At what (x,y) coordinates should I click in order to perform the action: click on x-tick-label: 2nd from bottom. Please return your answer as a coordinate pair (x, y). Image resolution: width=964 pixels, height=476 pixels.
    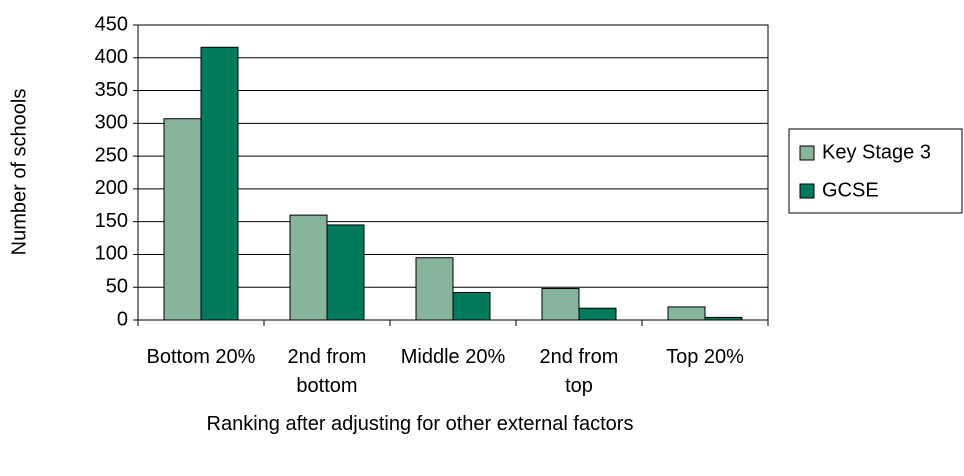
    Looking at the image, I should click on (327, 371).